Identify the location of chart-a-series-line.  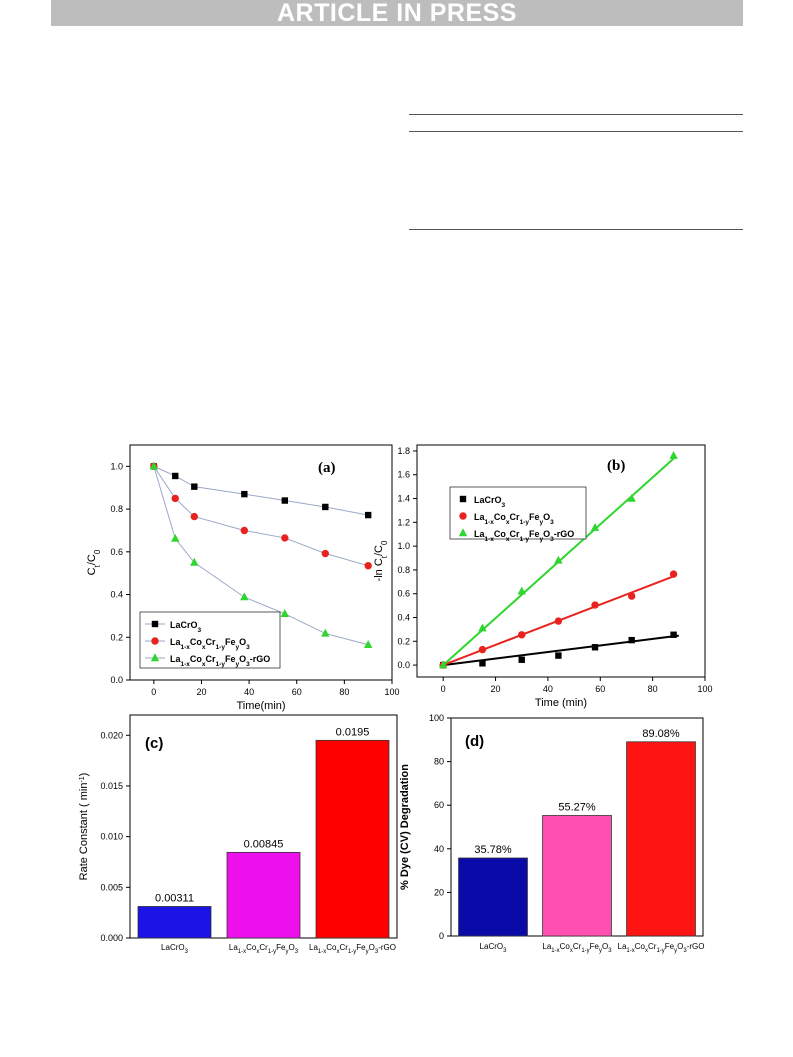
(261, 490).